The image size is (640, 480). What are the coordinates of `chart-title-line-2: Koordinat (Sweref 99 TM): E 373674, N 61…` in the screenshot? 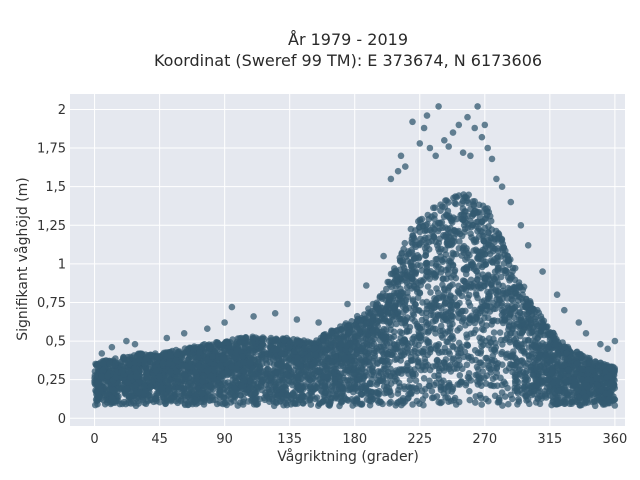 It's located at (348, 60).